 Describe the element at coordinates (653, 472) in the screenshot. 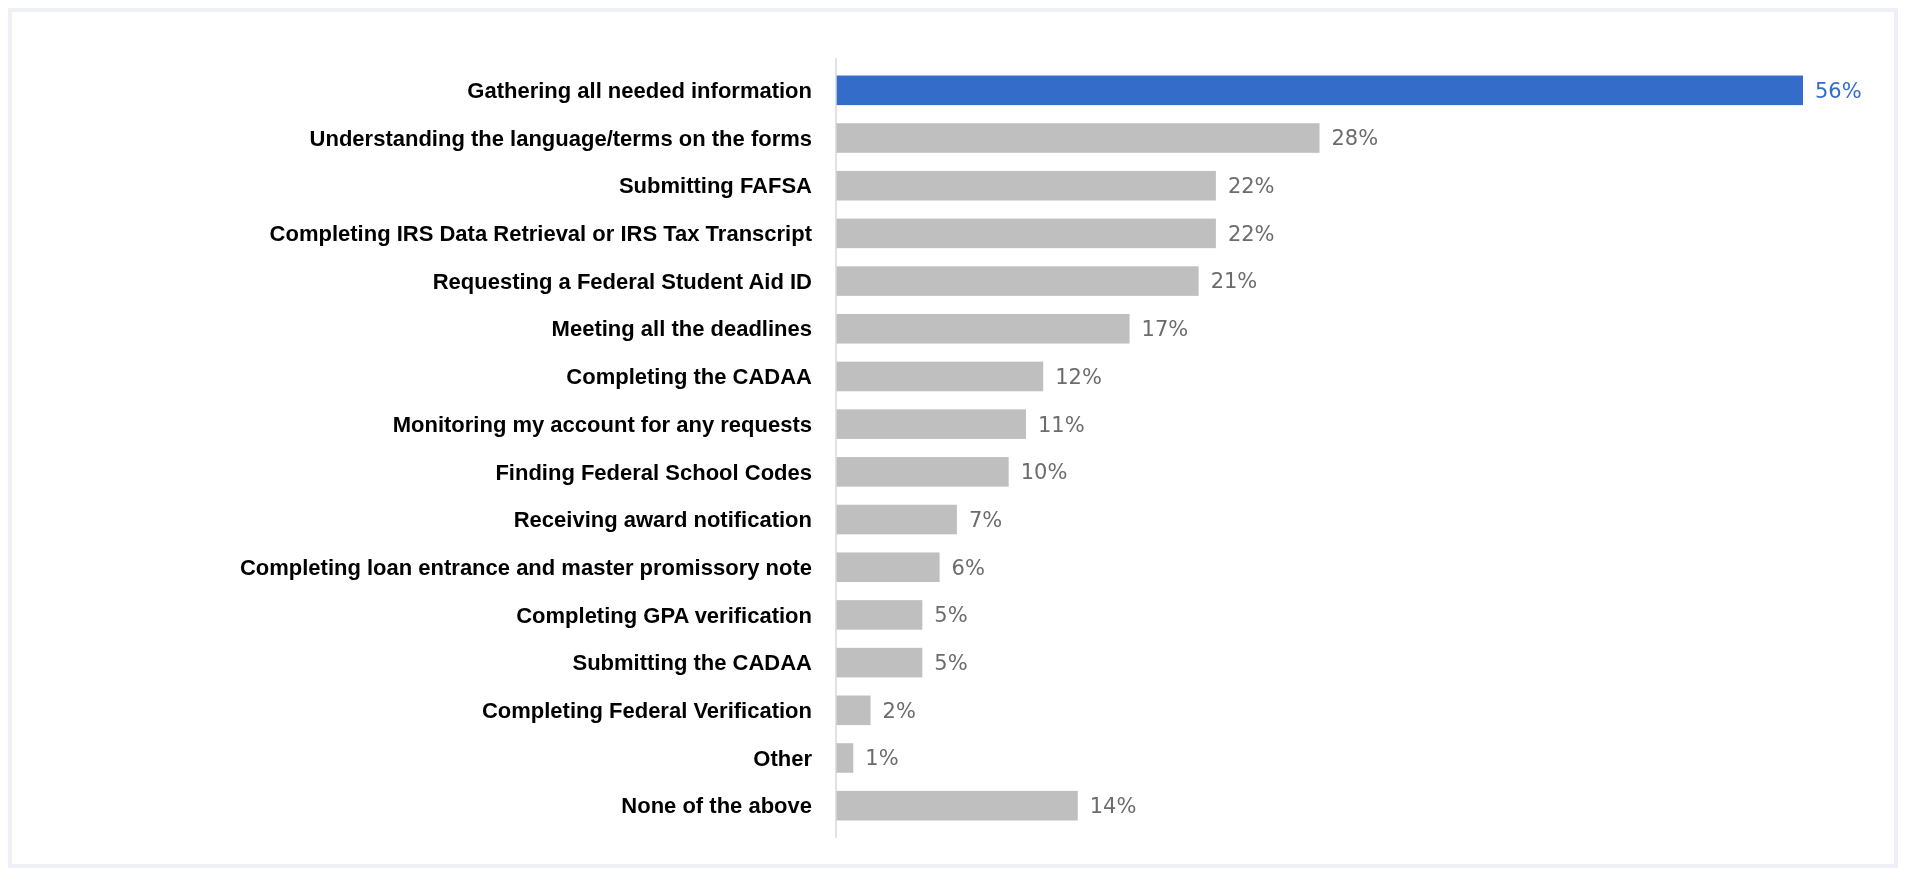

I see `y-tick-label: Finding Federal School Codes` at that location.